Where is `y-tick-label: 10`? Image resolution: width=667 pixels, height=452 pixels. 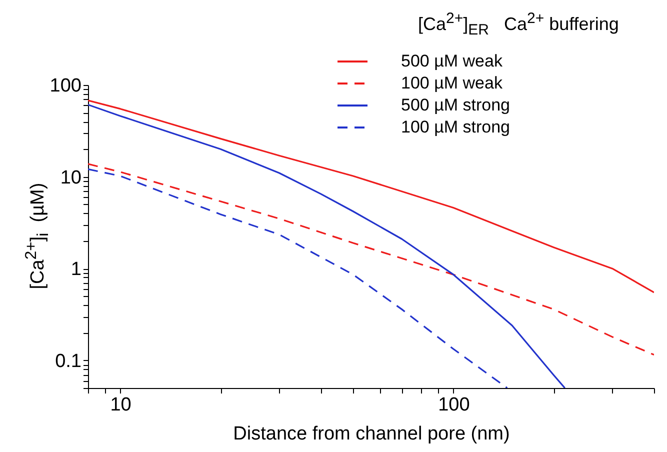
y-tick-label: 10 is located at coordinates (71, 177).